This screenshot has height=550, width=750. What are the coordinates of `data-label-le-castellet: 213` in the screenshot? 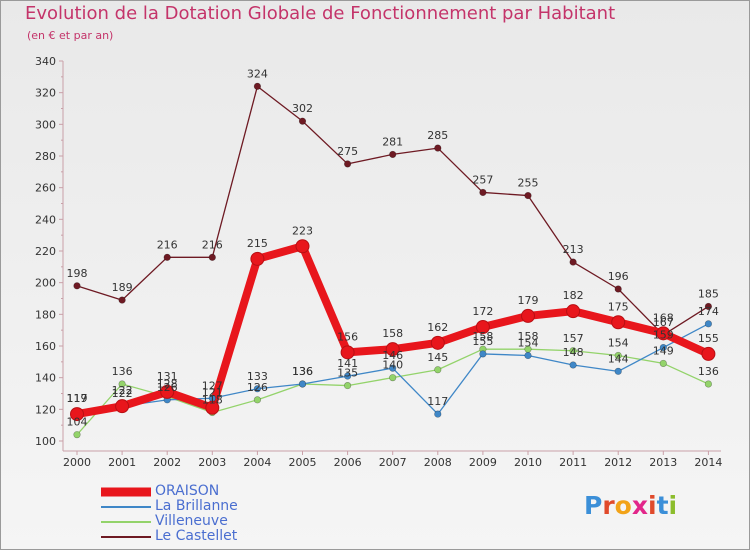 It's located at (573, 249).